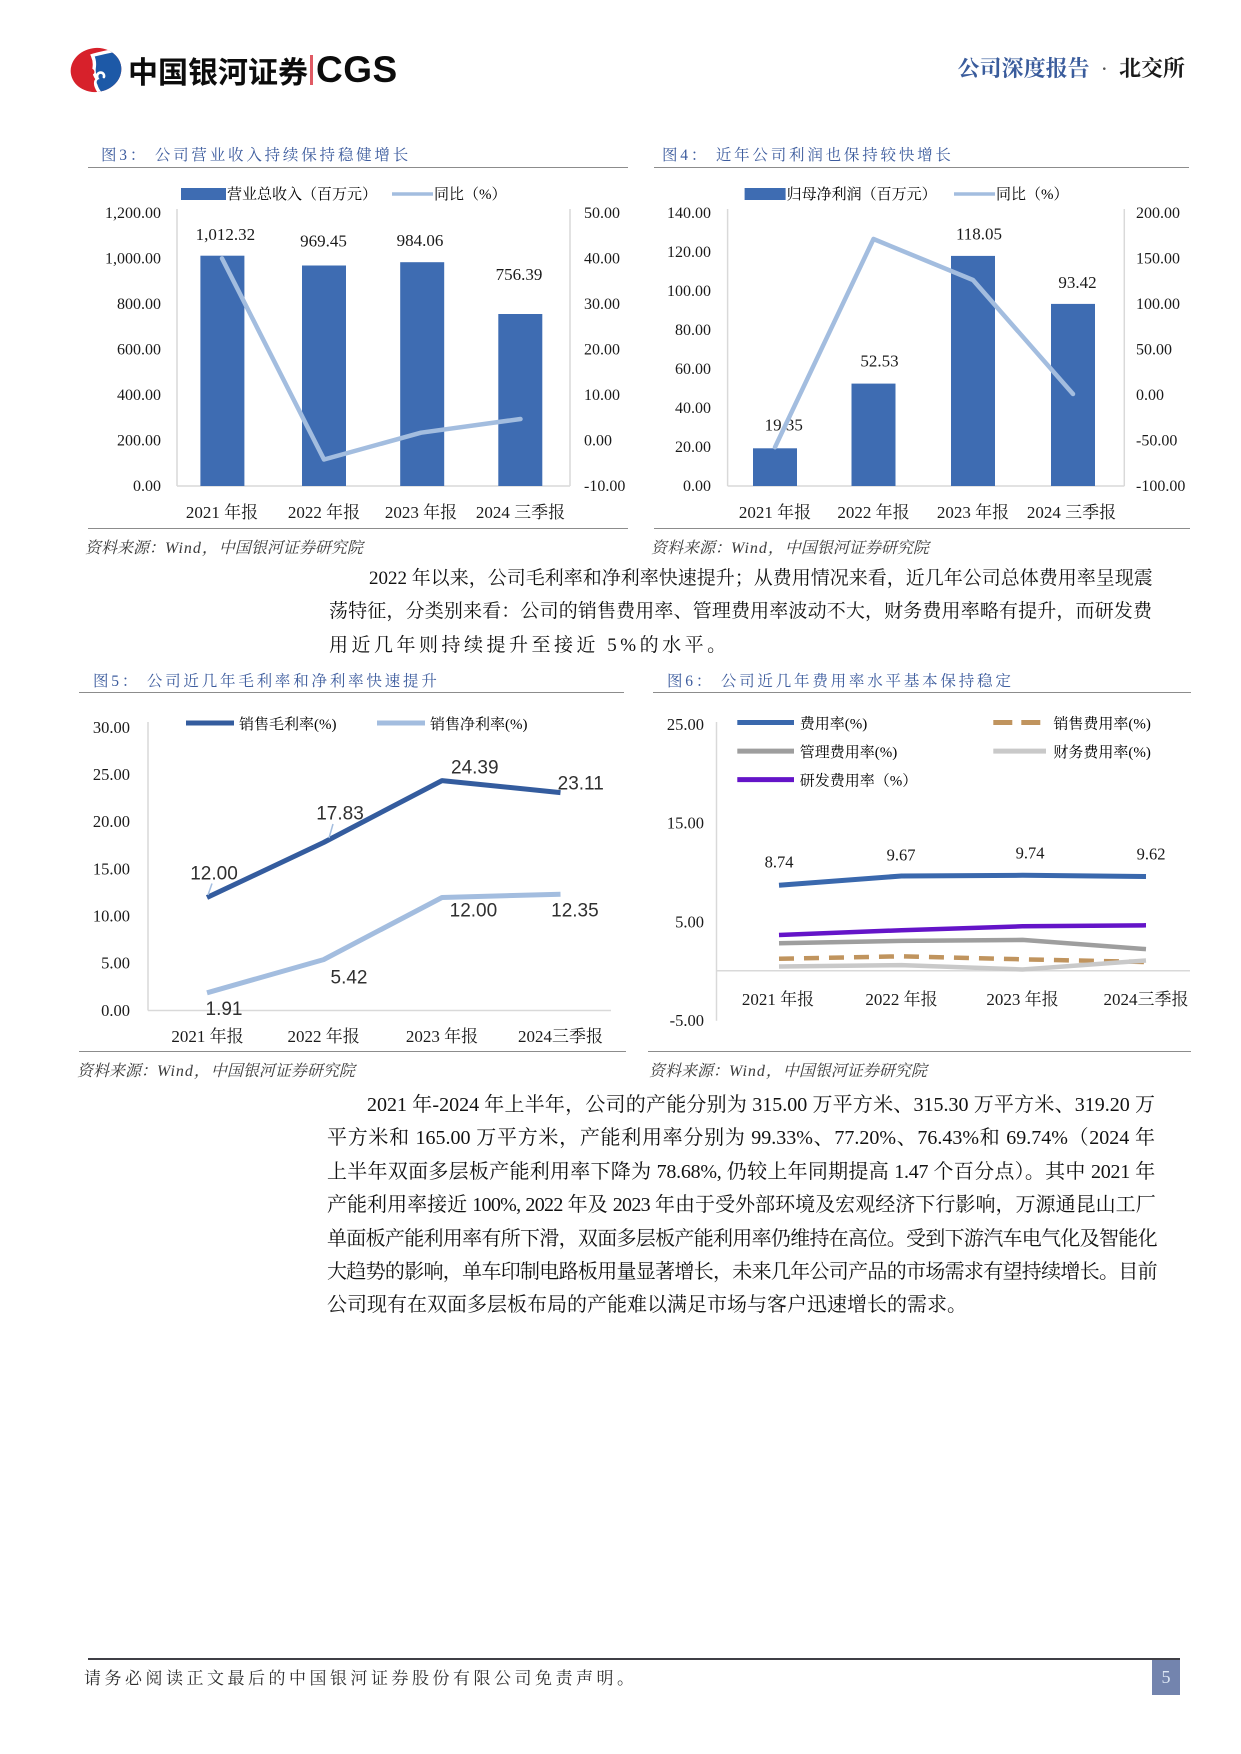 The width and height of the screenshot is (1241, 1754). I want to click on svg-text: 费用率(%), so click(834, 724).